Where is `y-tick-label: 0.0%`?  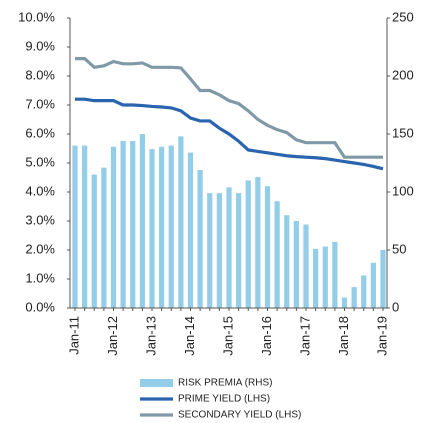 y-tick-label: 0.0% is located at coordinates (40, 306).